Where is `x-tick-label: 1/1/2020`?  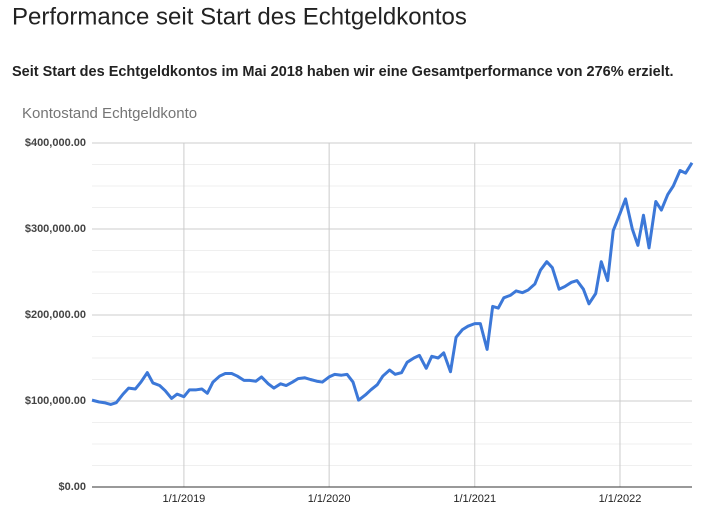 x-tick-label: 1/1/2020 is located at coordinates (329, 499).